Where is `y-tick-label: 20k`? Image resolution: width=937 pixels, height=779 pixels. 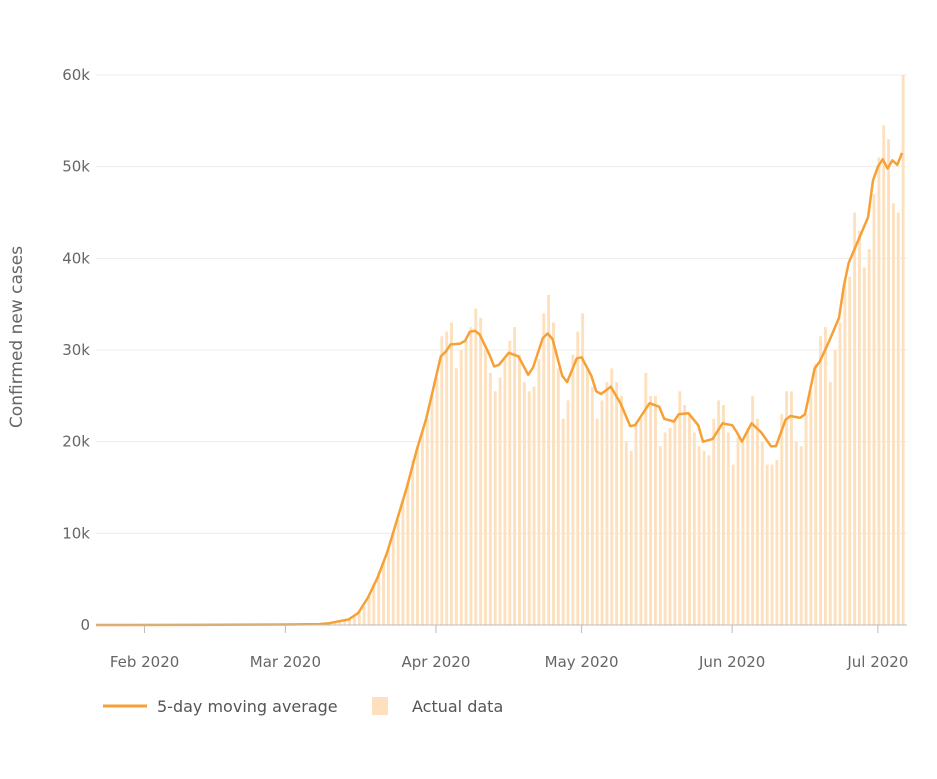
y-tick-label: 20k is located at coordinates (76, 442).